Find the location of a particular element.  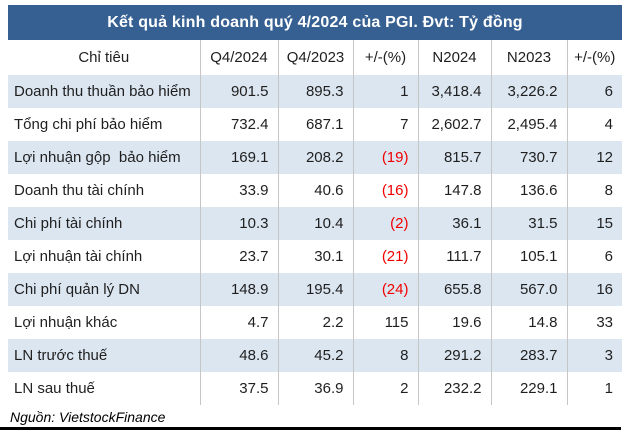

cell: 2,602.7 is located at coordinates (455, 124).